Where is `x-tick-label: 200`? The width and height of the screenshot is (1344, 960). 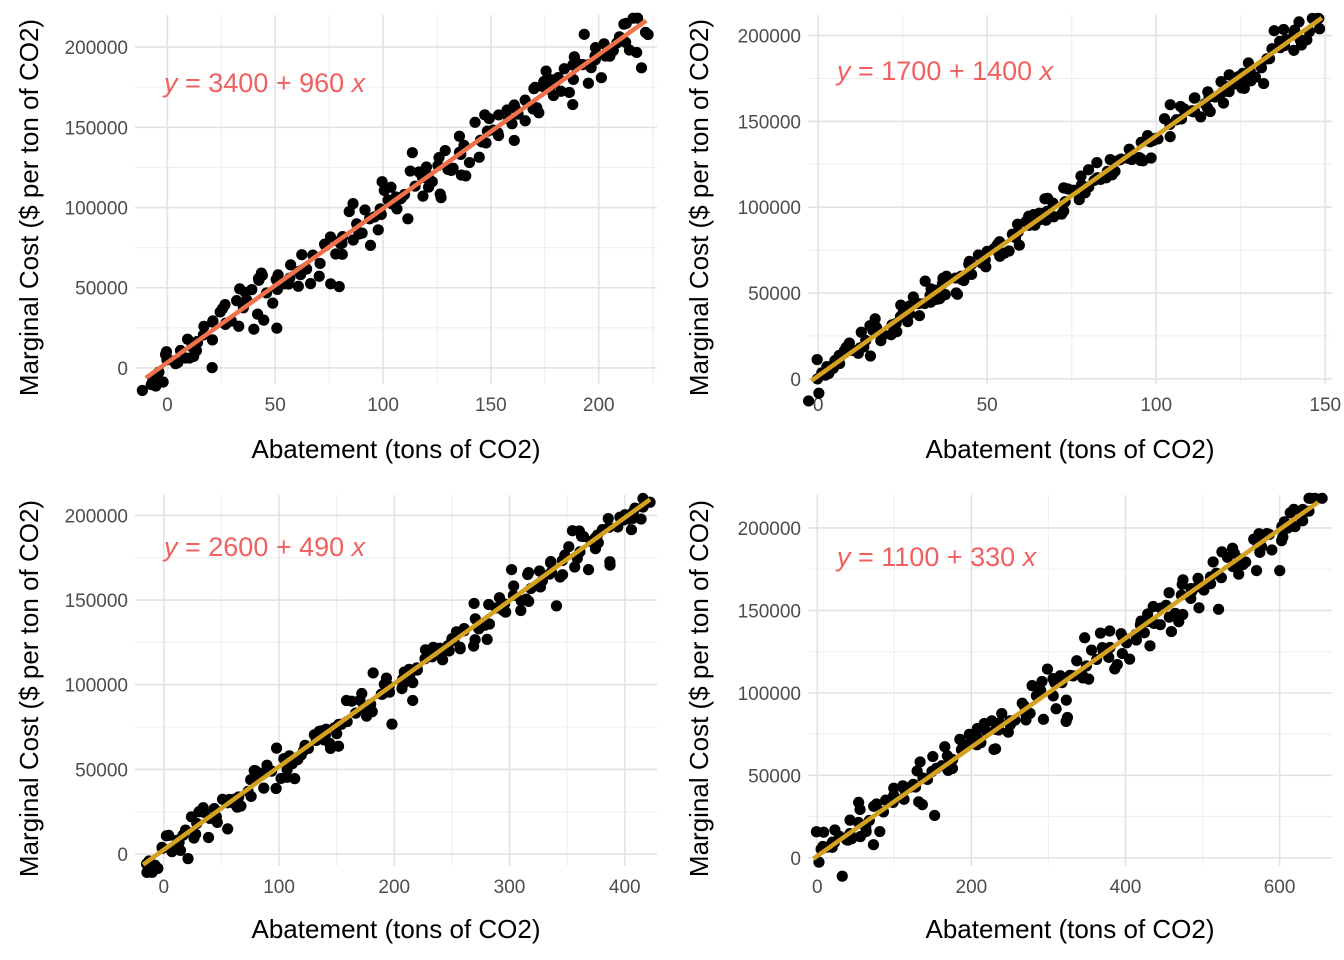
x-tick-label: 200 is located at coordinates (394, 887).